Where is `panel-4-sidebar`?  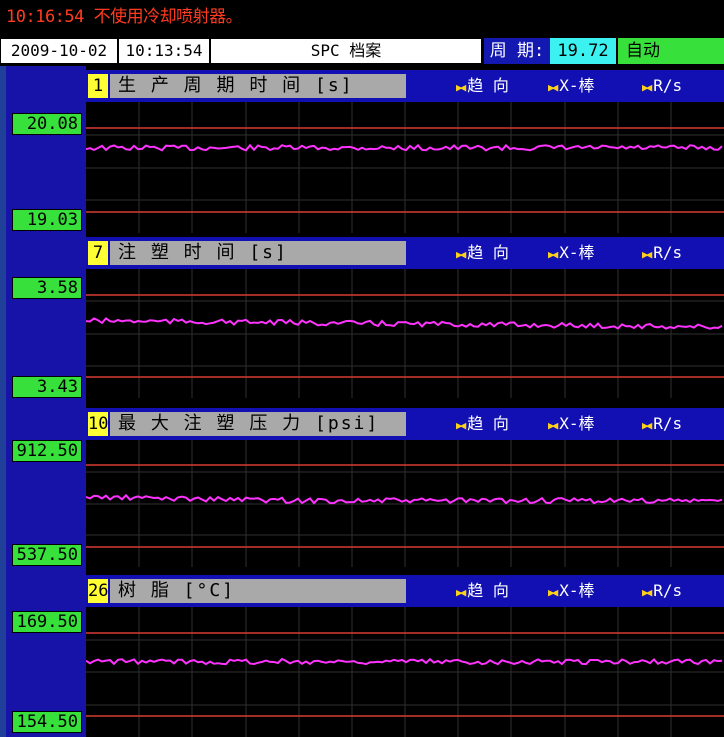 panel-4-sidebar is located at coordinates (46, 652).